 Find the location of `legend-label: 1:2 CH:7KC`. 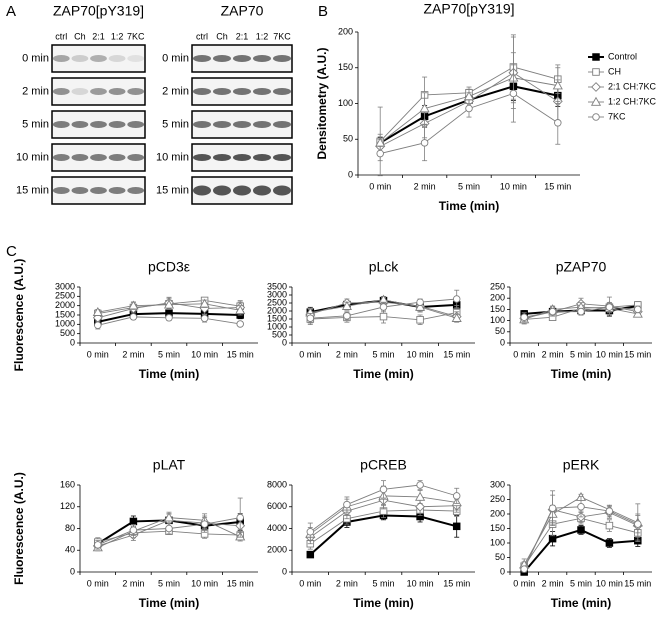

legend-label: 1:2 CH:7KC is located at coordinates (632, 101).